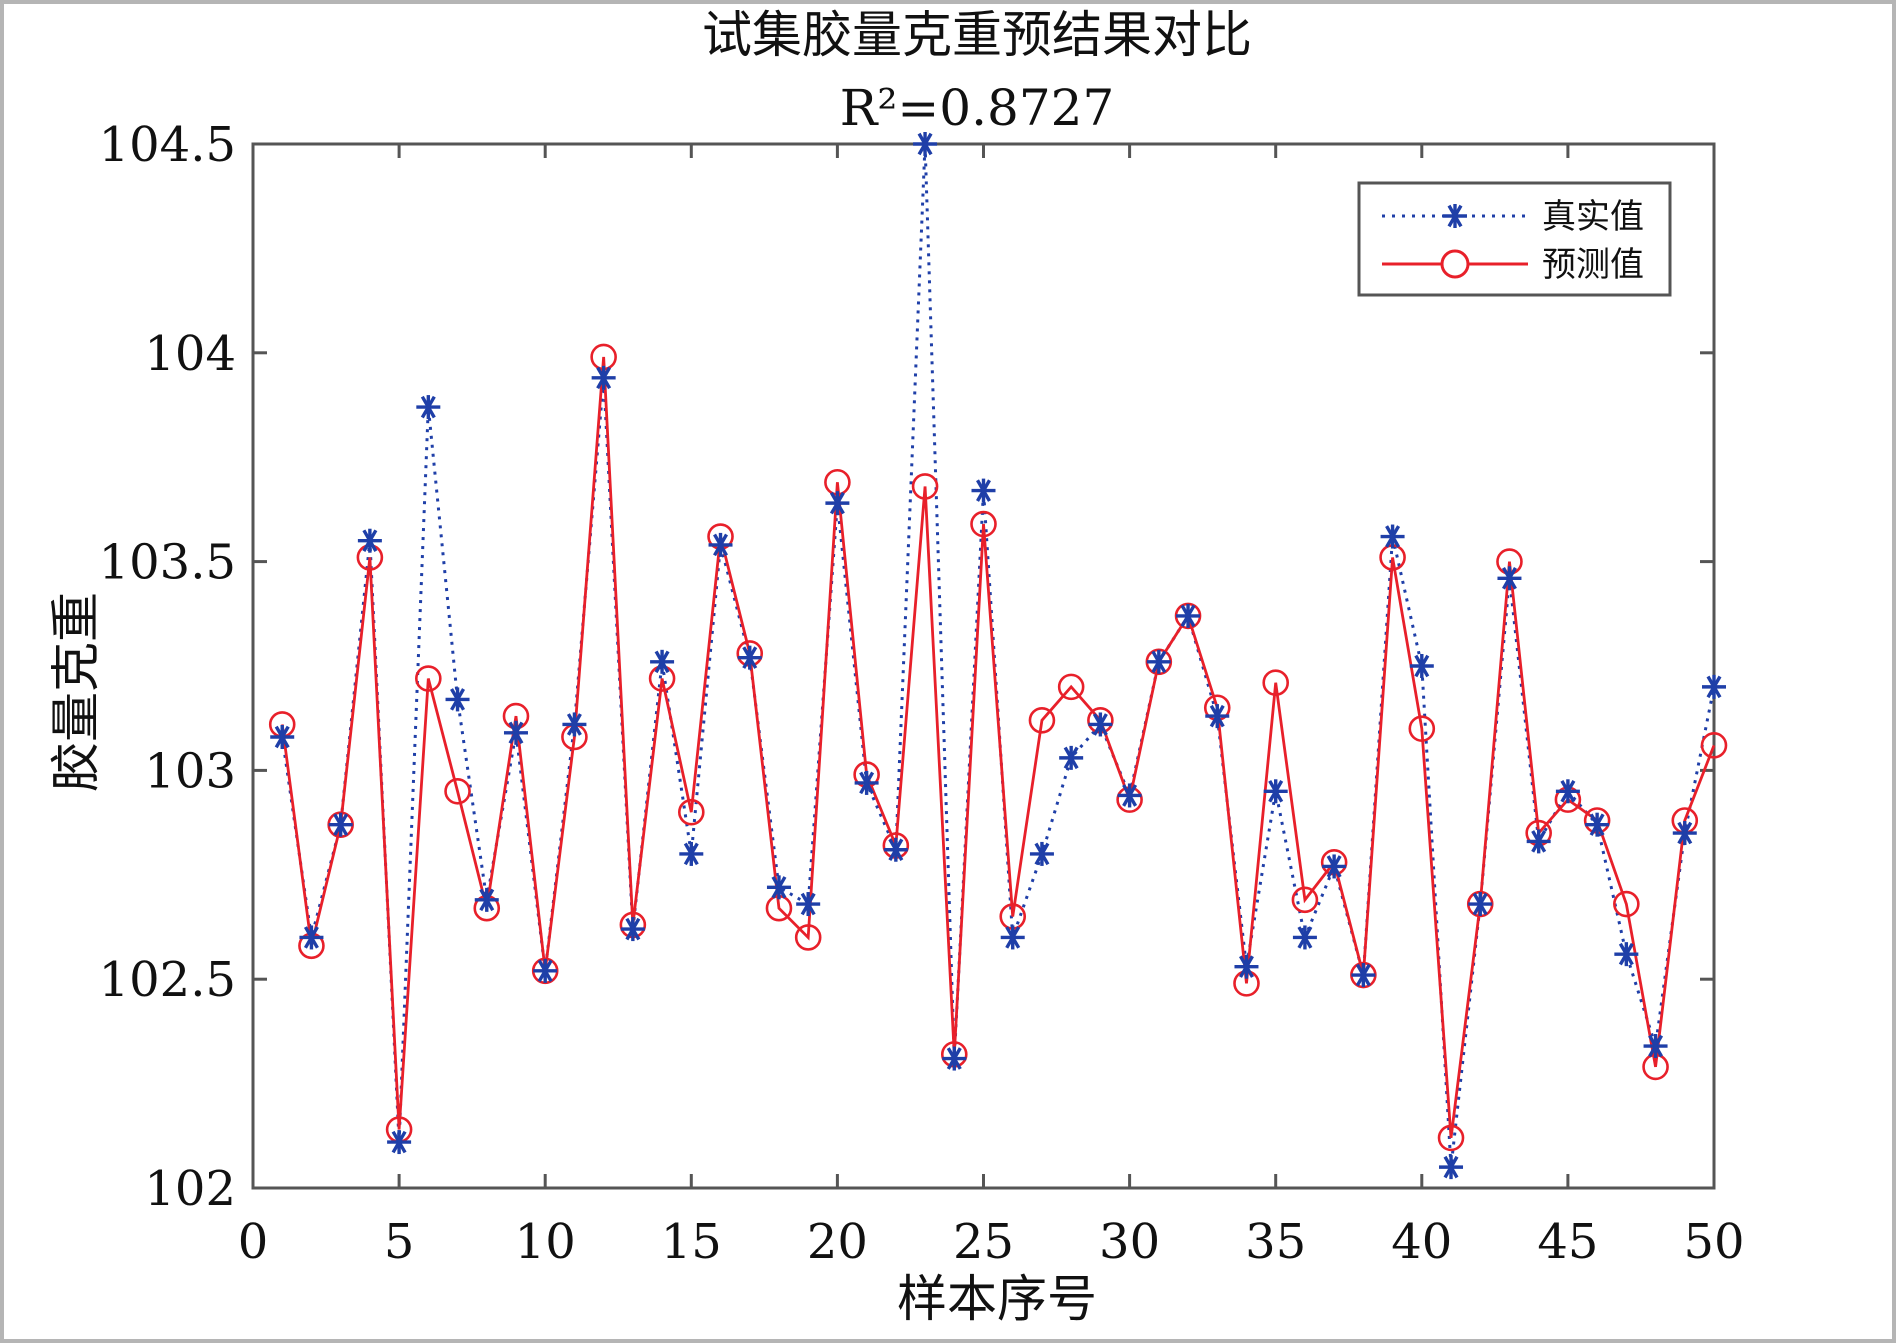  I want to click on x-tick-label: 20, so click(837, 1242).